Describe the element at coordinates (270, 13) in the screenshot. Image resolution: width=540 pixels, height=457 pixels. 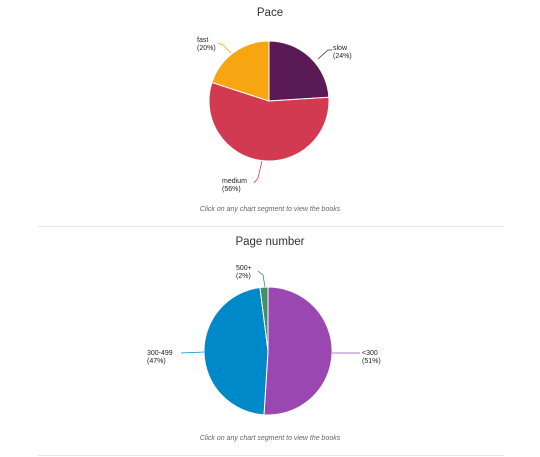
I see `pace-chart-title: Pace` at that location.